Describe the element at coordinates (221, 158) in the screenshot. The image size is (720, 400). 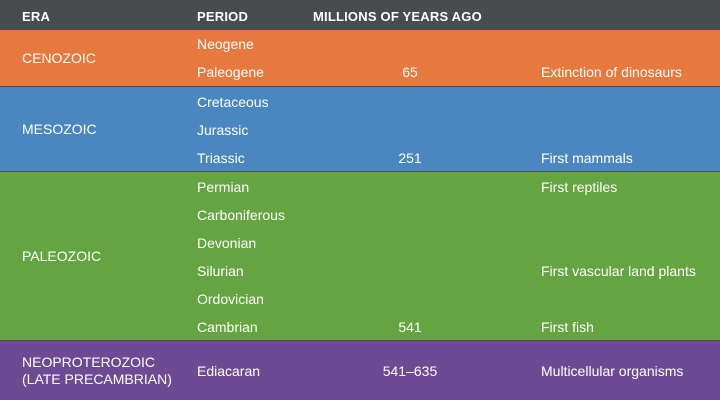
I see `period-name: Triassic` at that location.